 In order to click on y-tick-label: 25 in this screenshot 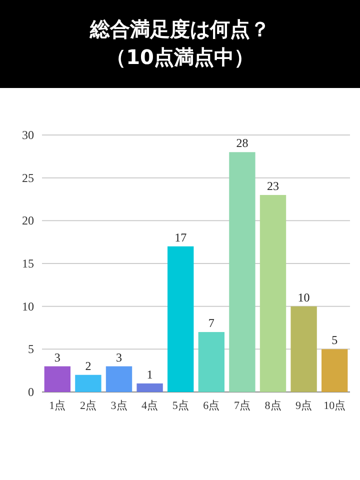, I will do `click(28, 177)`.